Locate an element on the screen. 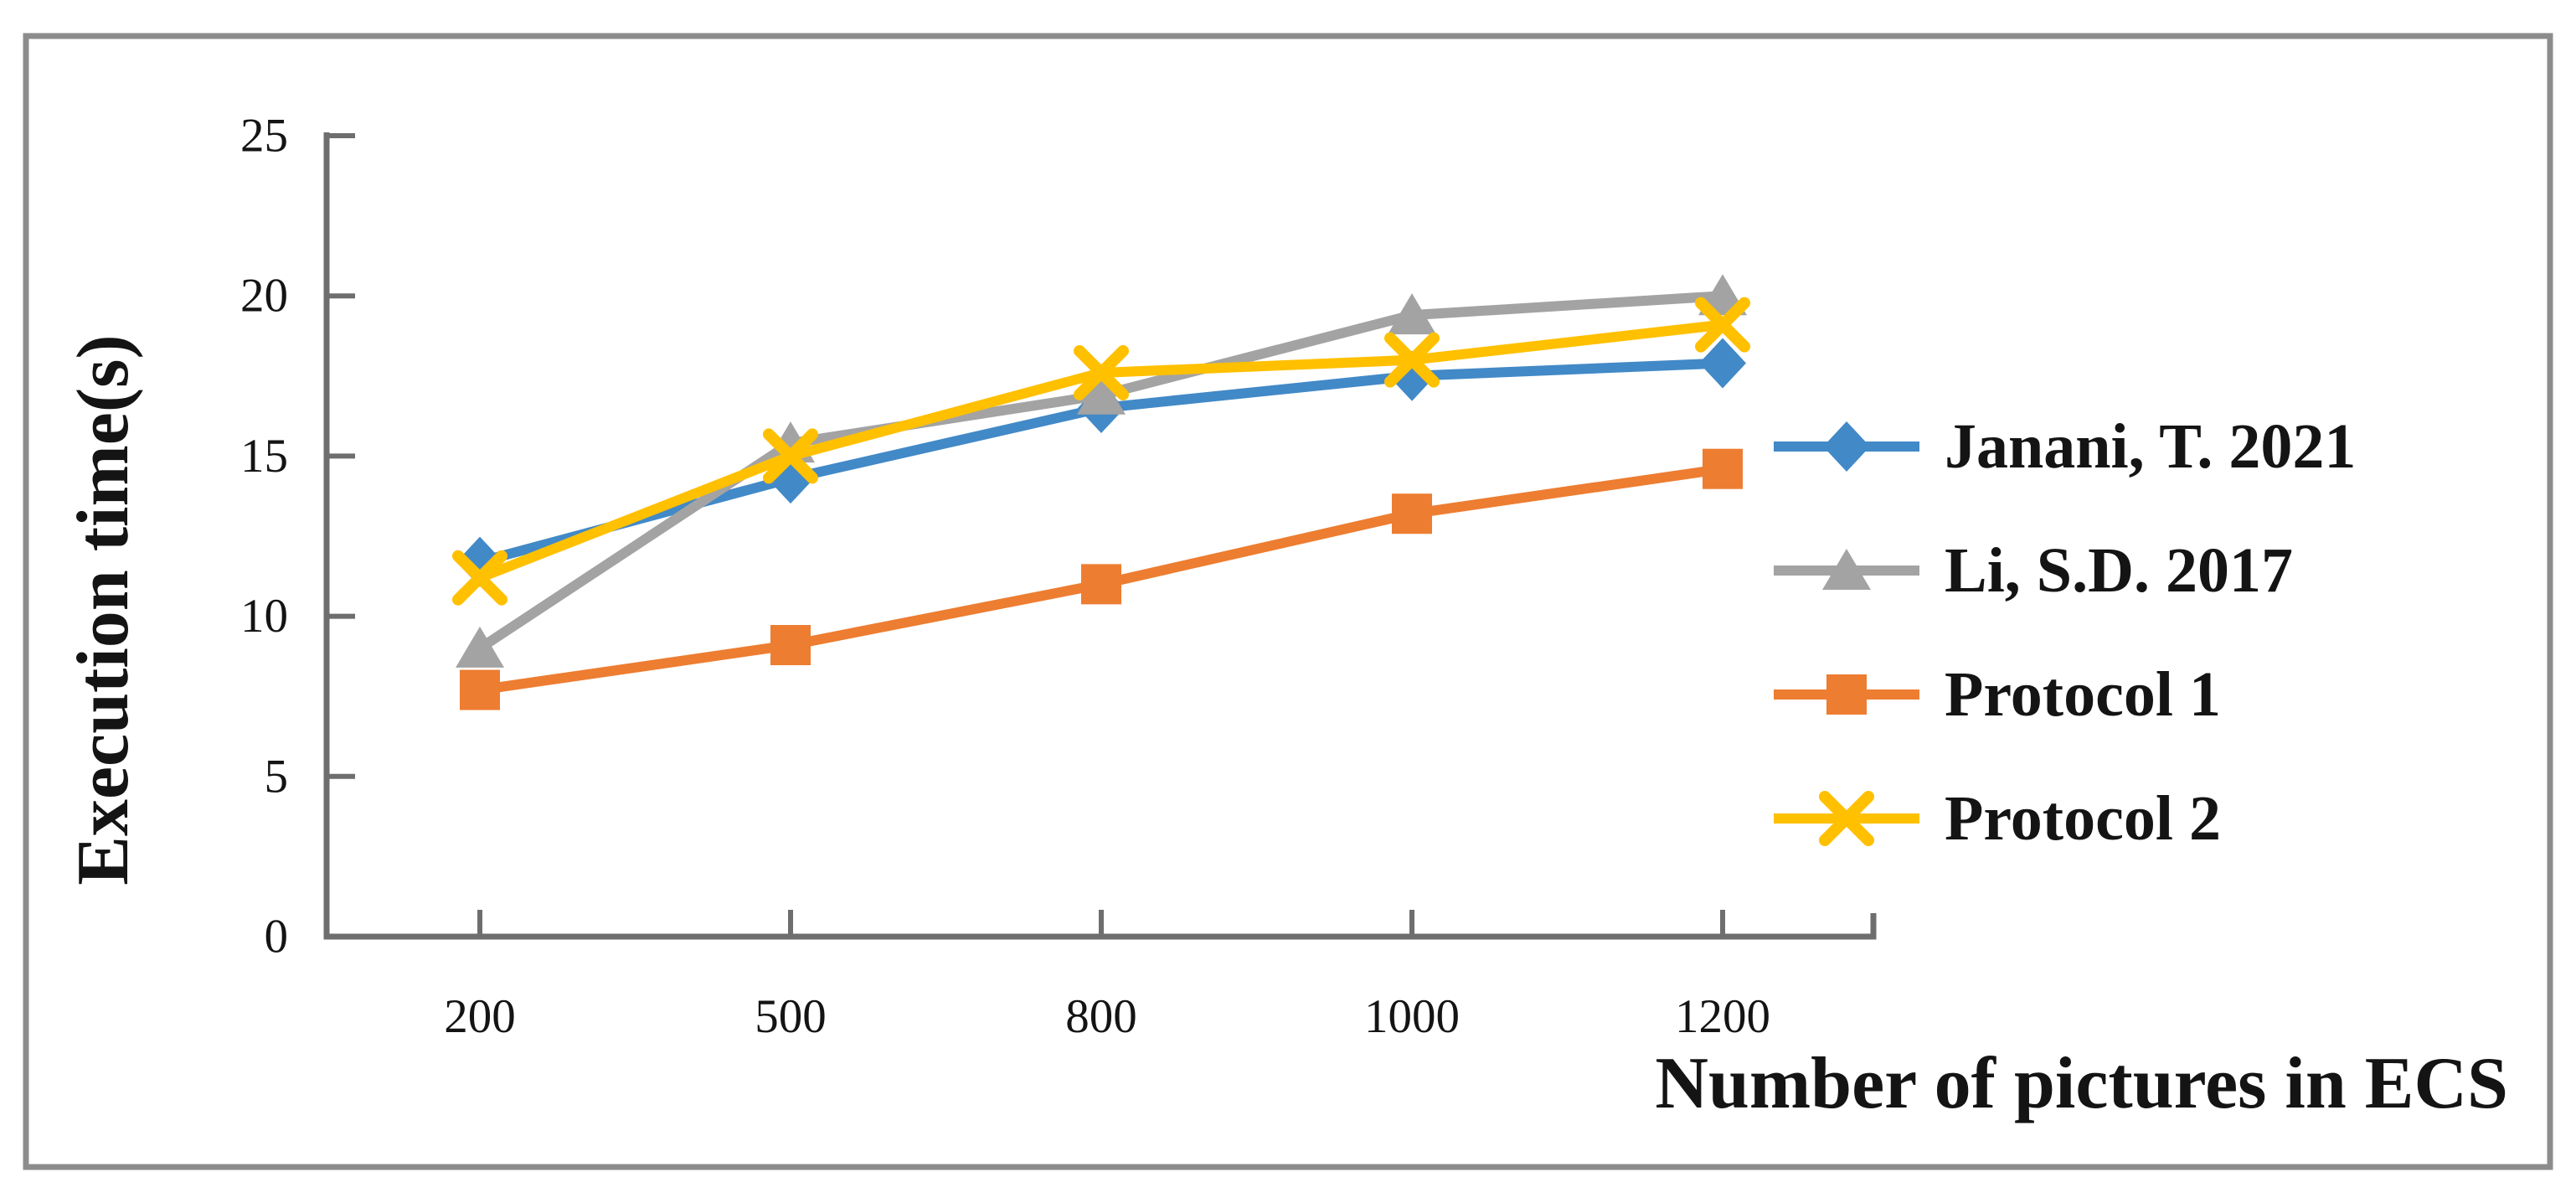 This screenshot has height=1198, width=2576. series-line is located at coordinates (1101, 451).